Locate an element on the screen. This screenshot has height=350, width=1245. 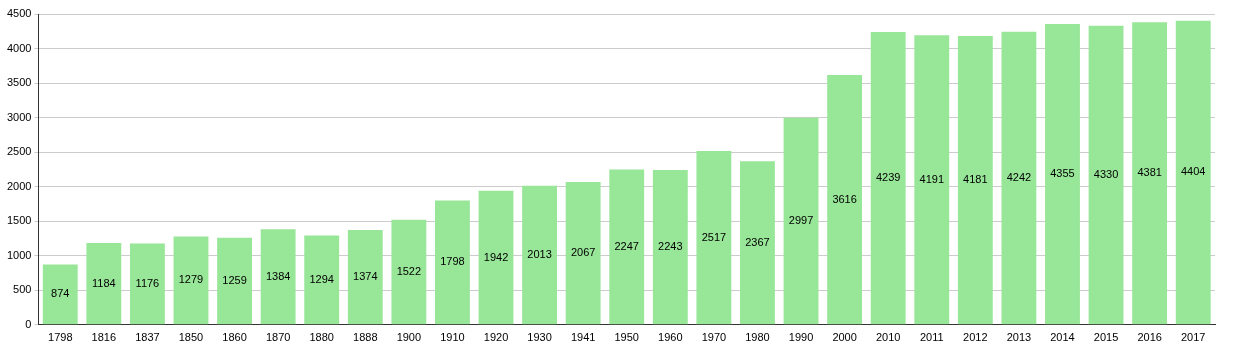
x-tick-label: 2011 is located at coordinates (931, 337).